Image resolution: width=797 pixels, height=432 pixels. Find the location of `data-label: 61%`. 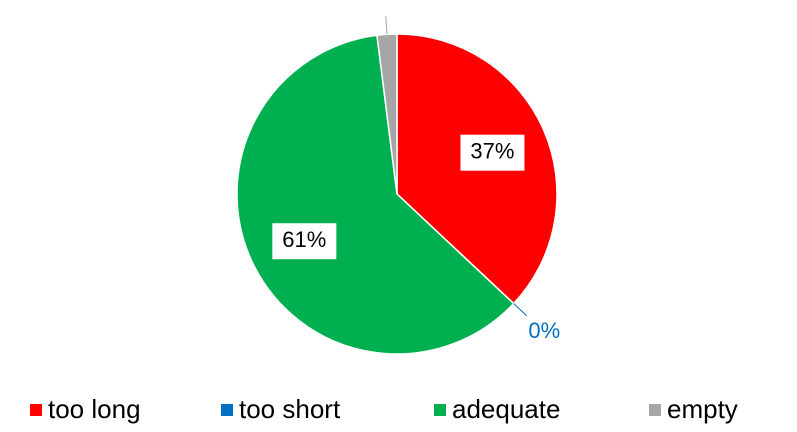

data-label: 61% is located at coordinates (304, 239).